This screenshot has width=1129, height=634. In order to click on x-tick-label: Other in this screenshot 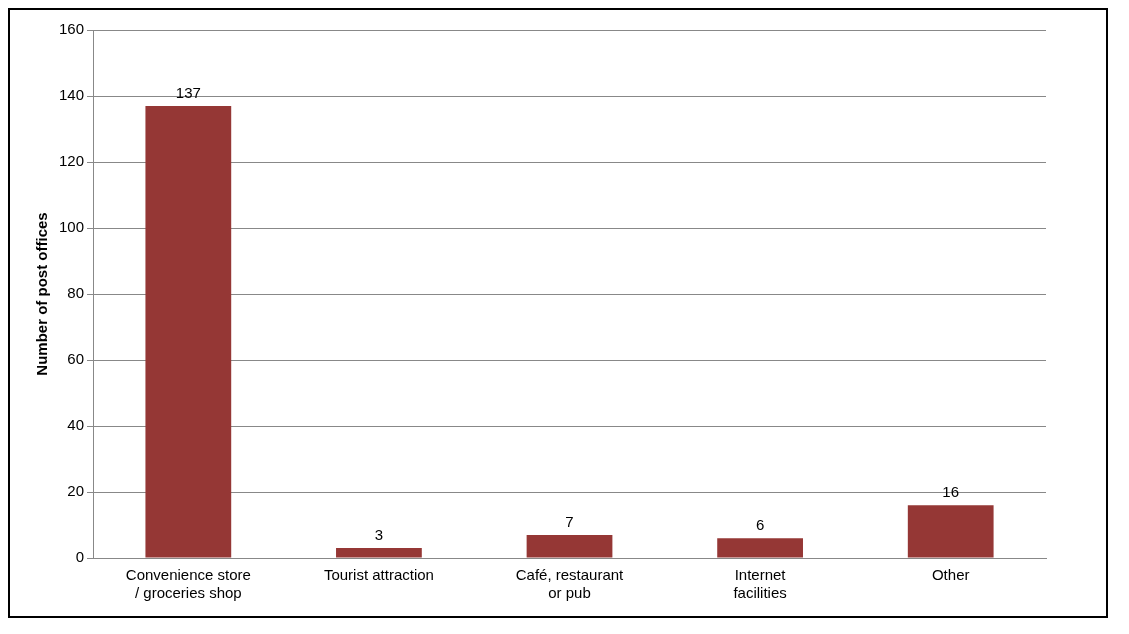, I will do `click(950, 575)`.